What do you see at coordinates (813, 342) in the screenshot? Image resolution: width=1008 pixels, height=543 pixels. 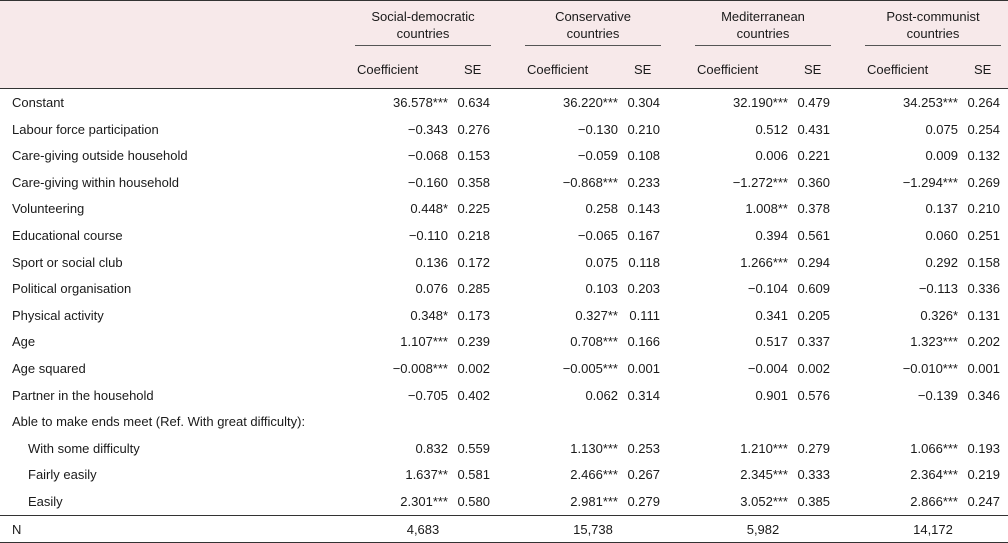 I see `se-cell: 0.337` at bounding box center [813, 342].